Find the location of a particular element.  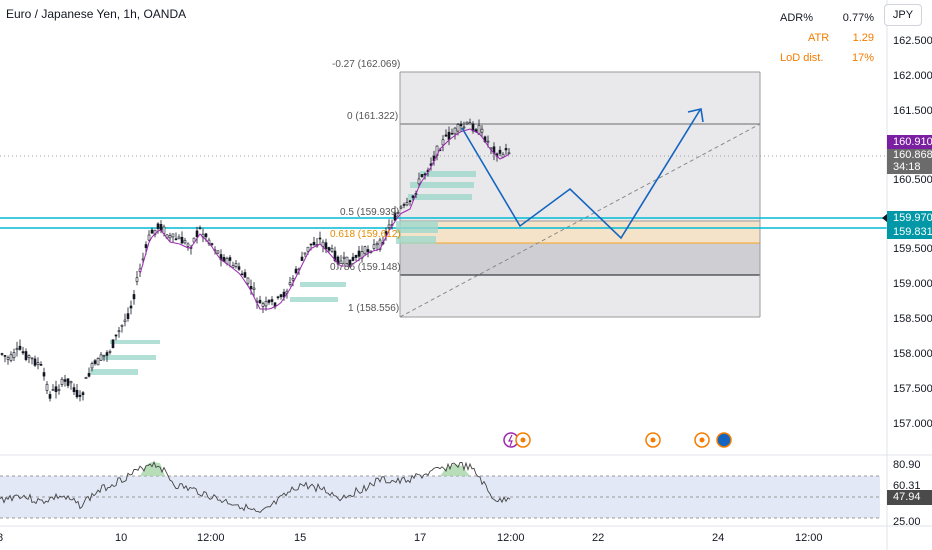

level-lower-tag-bg is located at coordinates (909, 232).